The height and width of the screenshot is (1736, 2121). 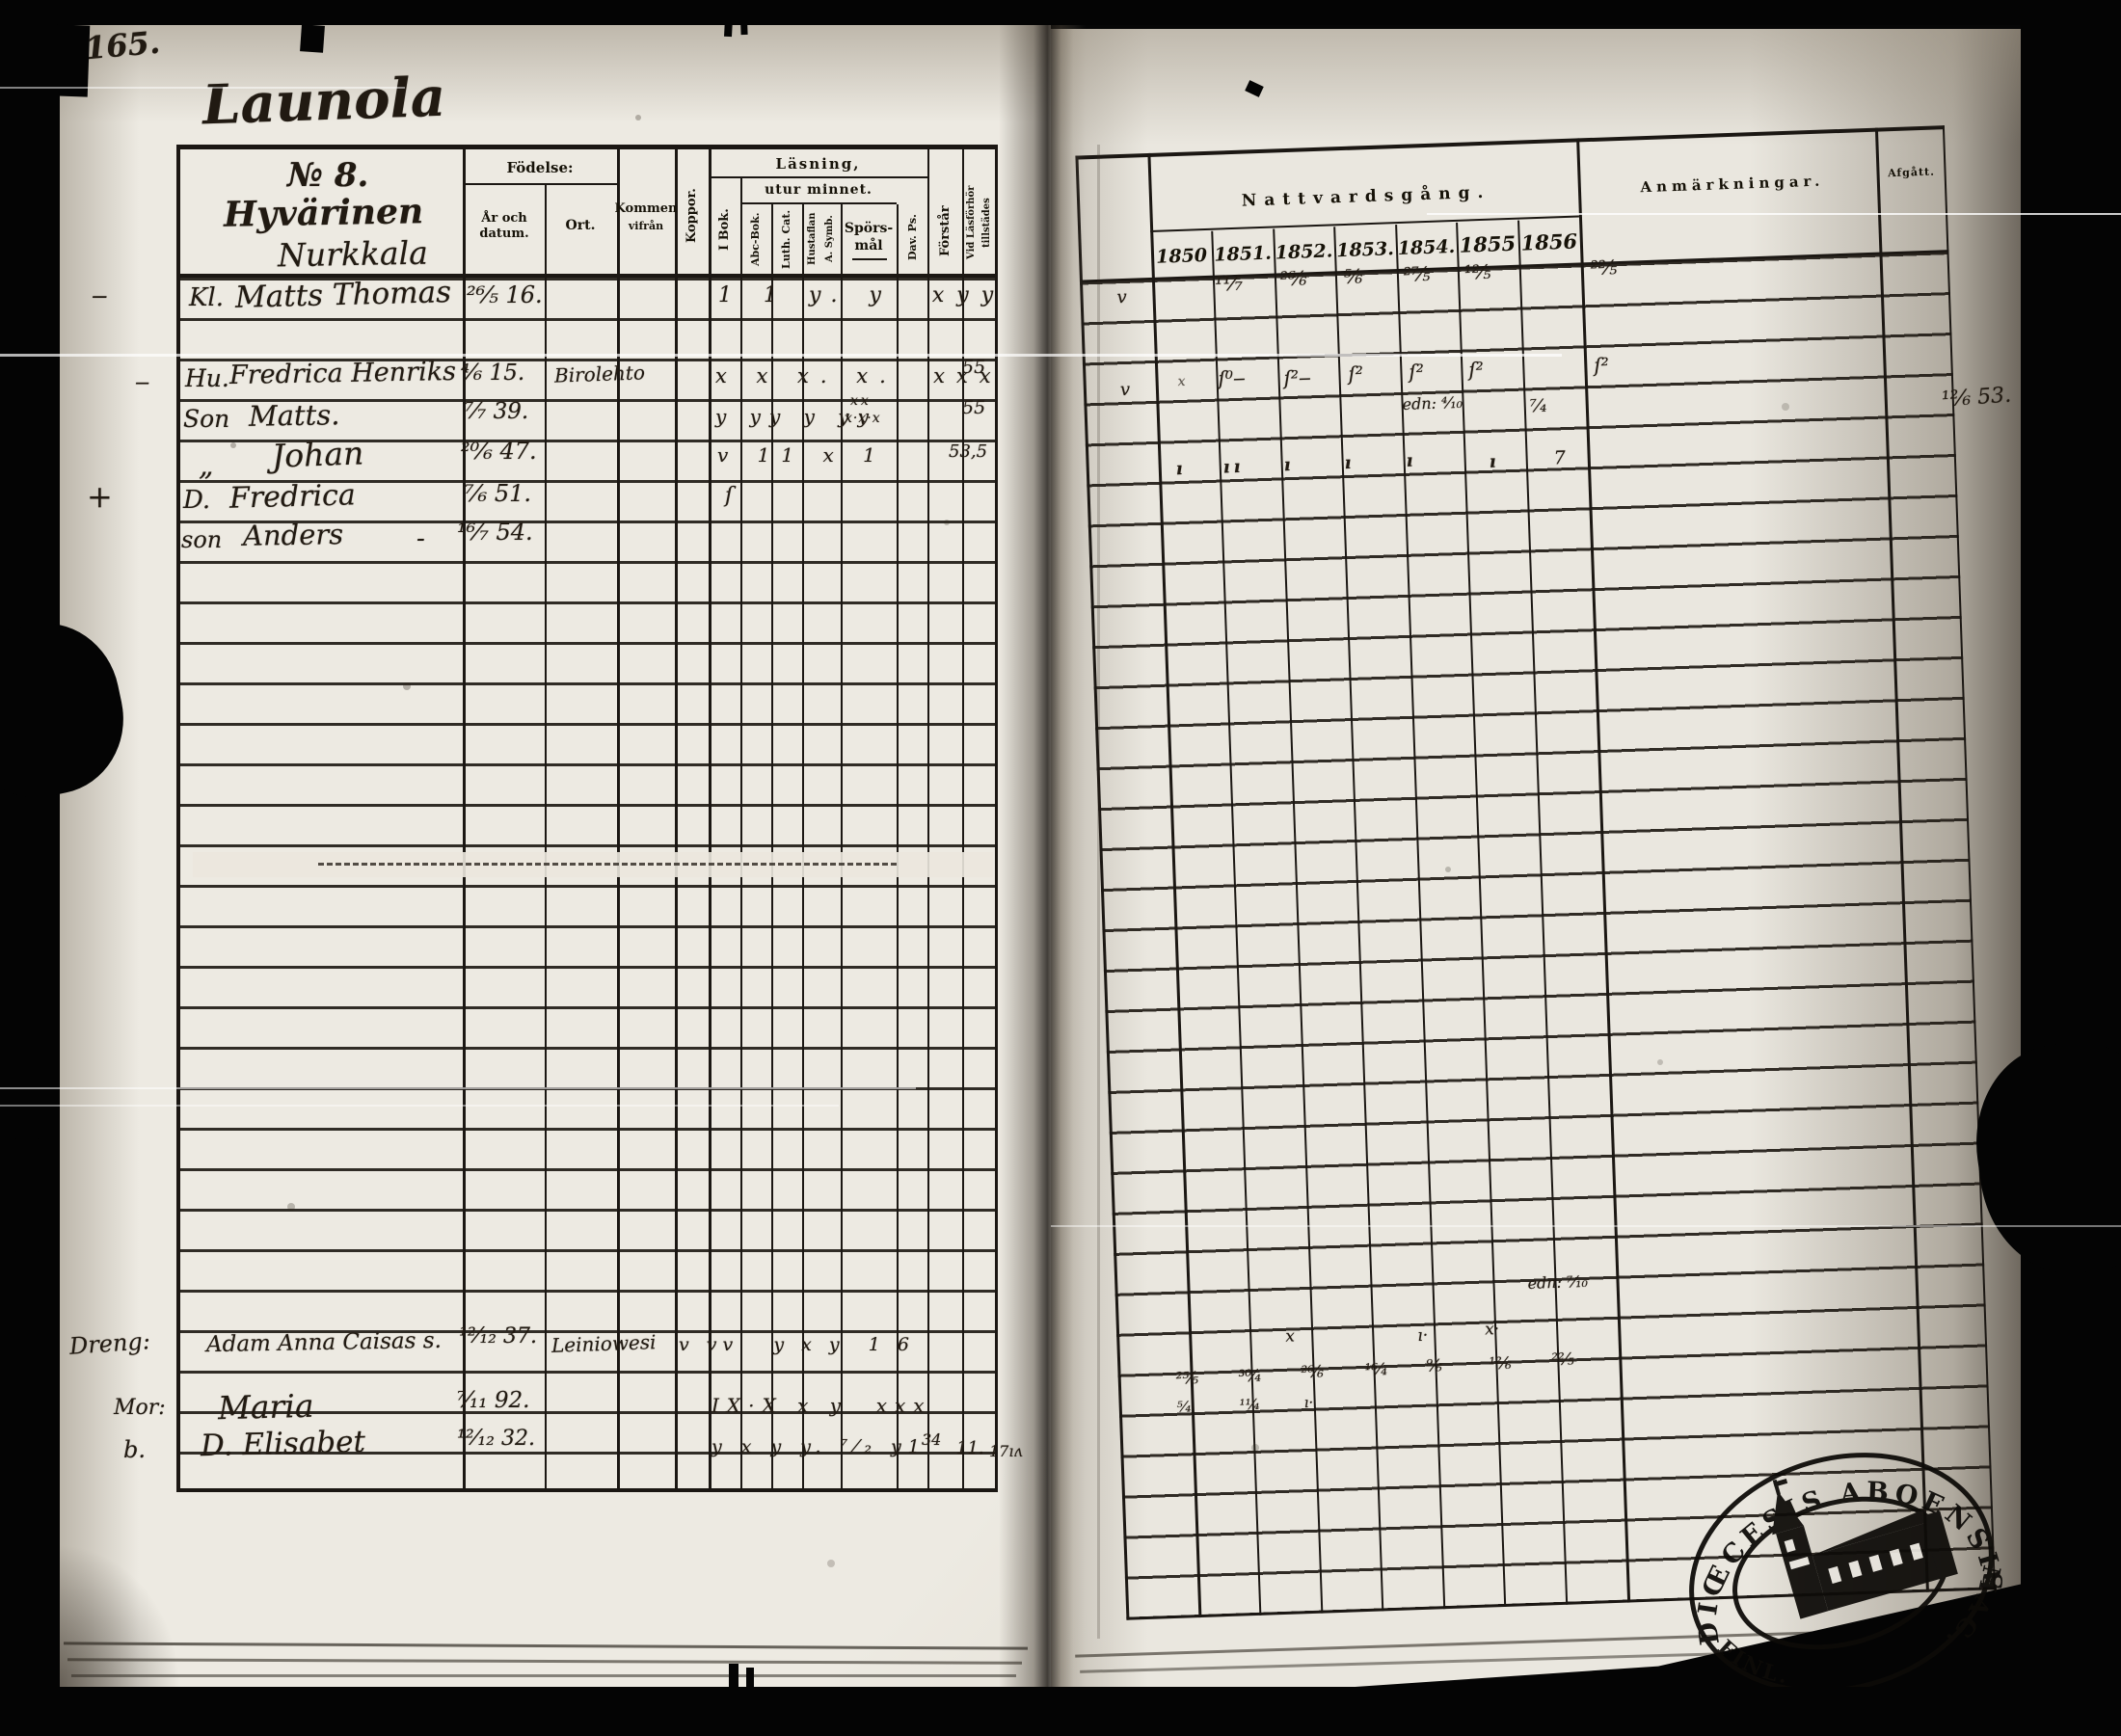 What do you see at coordinates (323, 213) in the screenshot?
I see `family-name: Hyvärinen` at bounding box center [323, 213].